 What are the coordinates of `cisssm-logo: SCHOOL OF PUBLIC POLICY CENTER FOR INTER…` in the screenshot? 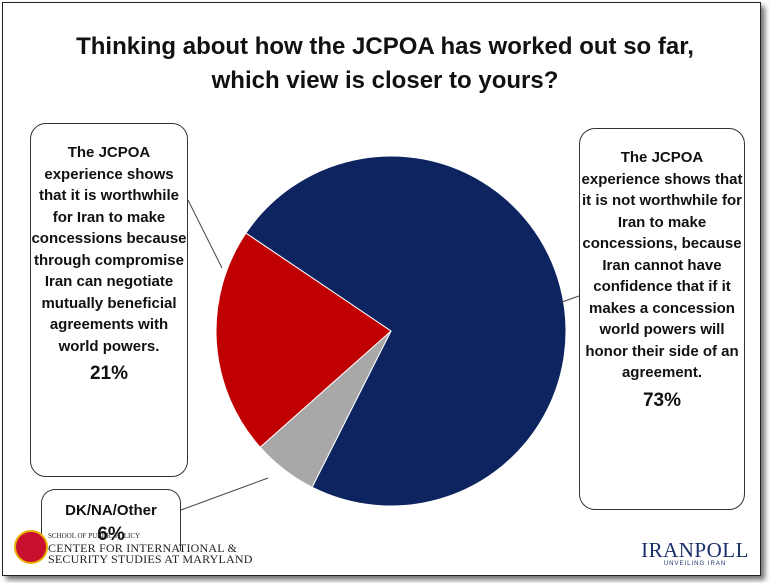 It's located at (133, 548).